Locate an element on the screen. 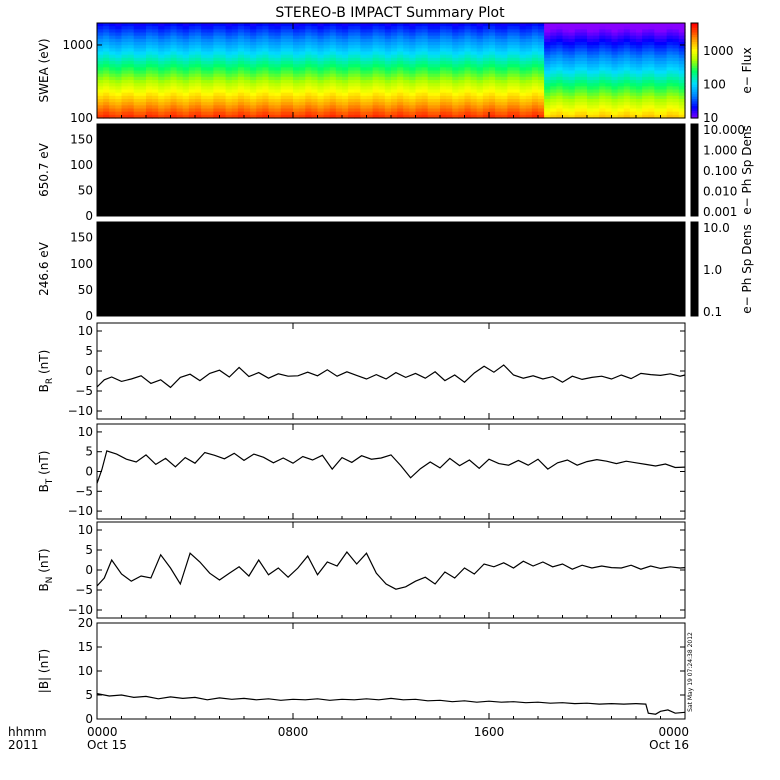 The image size is (780, 780). time-axis-row1-label: hhmm is located at coordinates (27, 732).